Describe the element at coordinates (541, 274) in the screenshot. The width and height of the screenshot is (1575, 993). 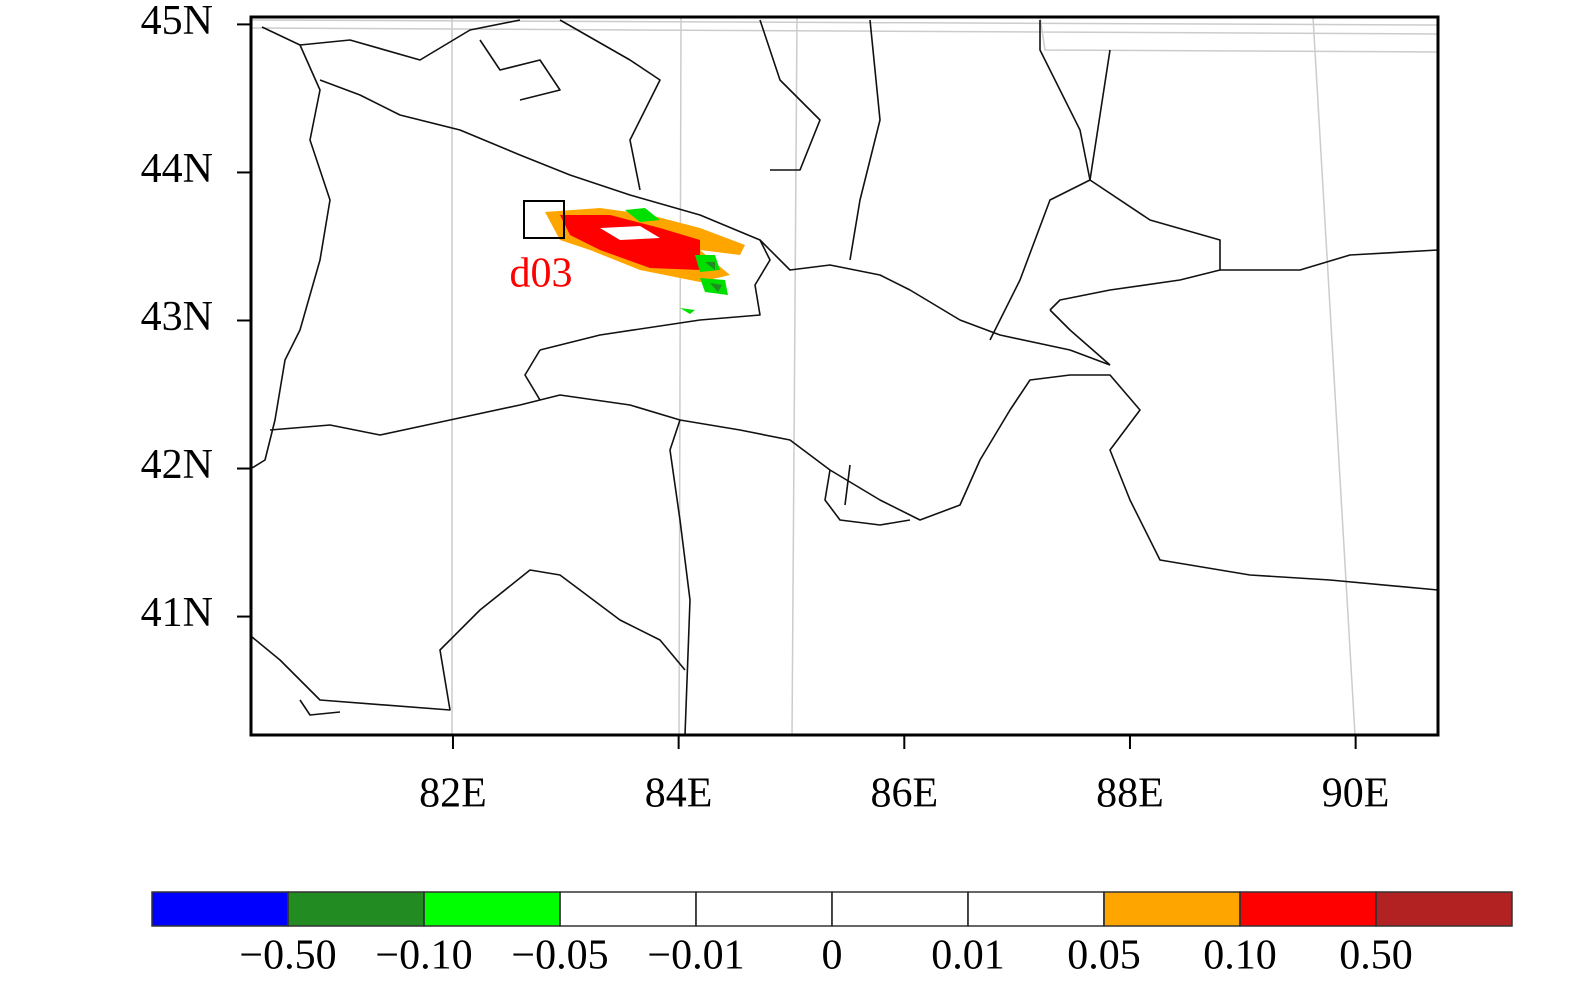
I see `annotation: d03` at that location.